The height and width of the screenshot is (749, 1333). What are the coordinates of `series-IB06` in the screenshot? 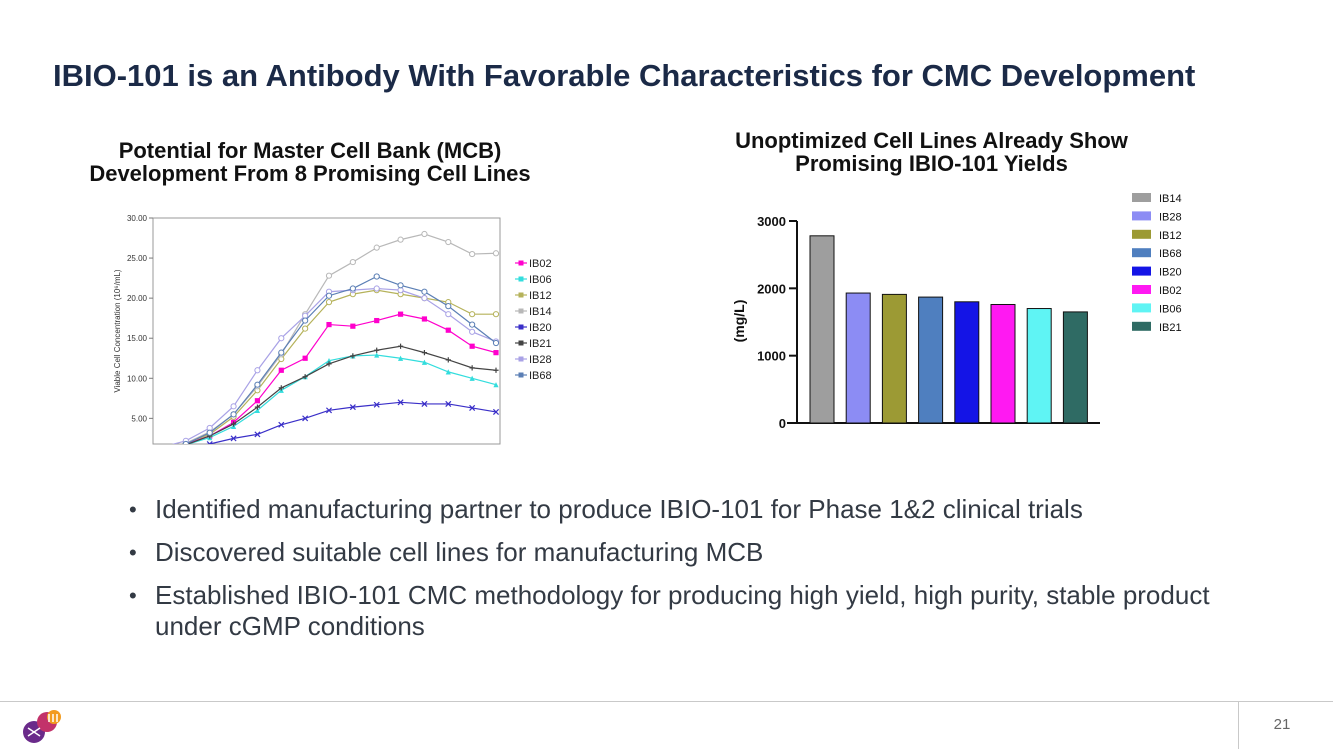 It's located at (341, 398).